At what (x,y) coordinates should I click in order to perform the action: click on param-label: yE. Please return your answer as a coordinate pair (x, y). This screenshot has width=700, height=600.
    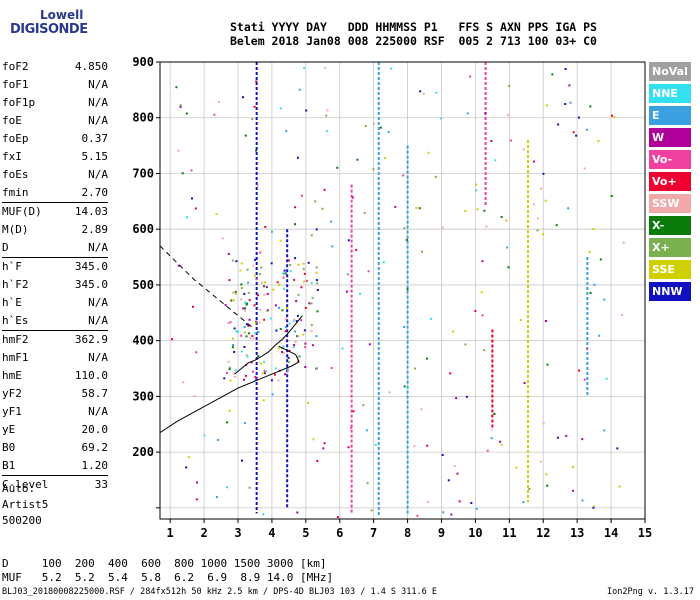
    Looking at the image, I should click on (9, 429).